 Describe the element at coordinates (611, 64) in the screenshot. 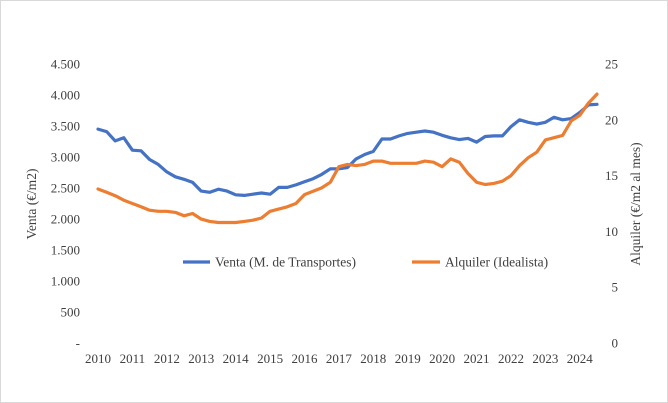

I see `y-right-tick-label: 25` at that location.